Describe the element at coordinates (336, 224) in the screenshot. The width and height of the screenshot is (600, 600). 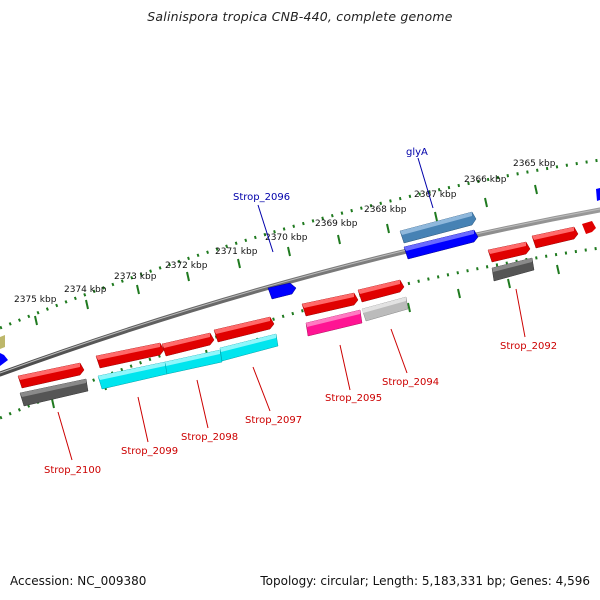
I see `scale-label-6: 2369 kbp` at that location.